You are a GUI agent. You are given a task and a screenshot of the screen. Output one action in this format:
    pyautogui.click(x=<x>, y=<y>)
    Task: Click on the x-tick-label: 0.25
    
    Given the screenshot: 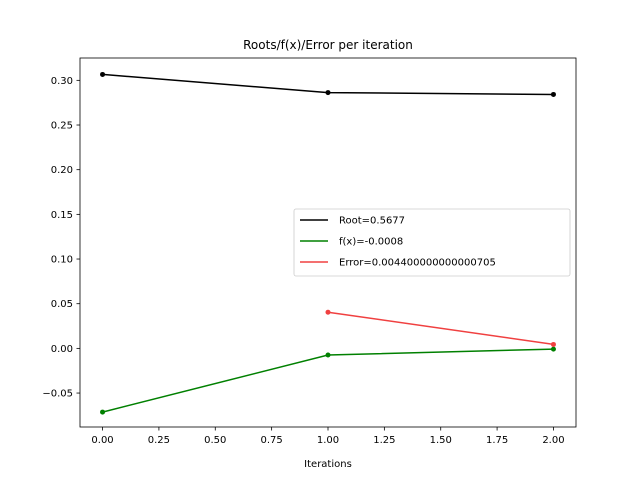 What is the action you would take?
    pyautogui.click(x=159, y=440)
    